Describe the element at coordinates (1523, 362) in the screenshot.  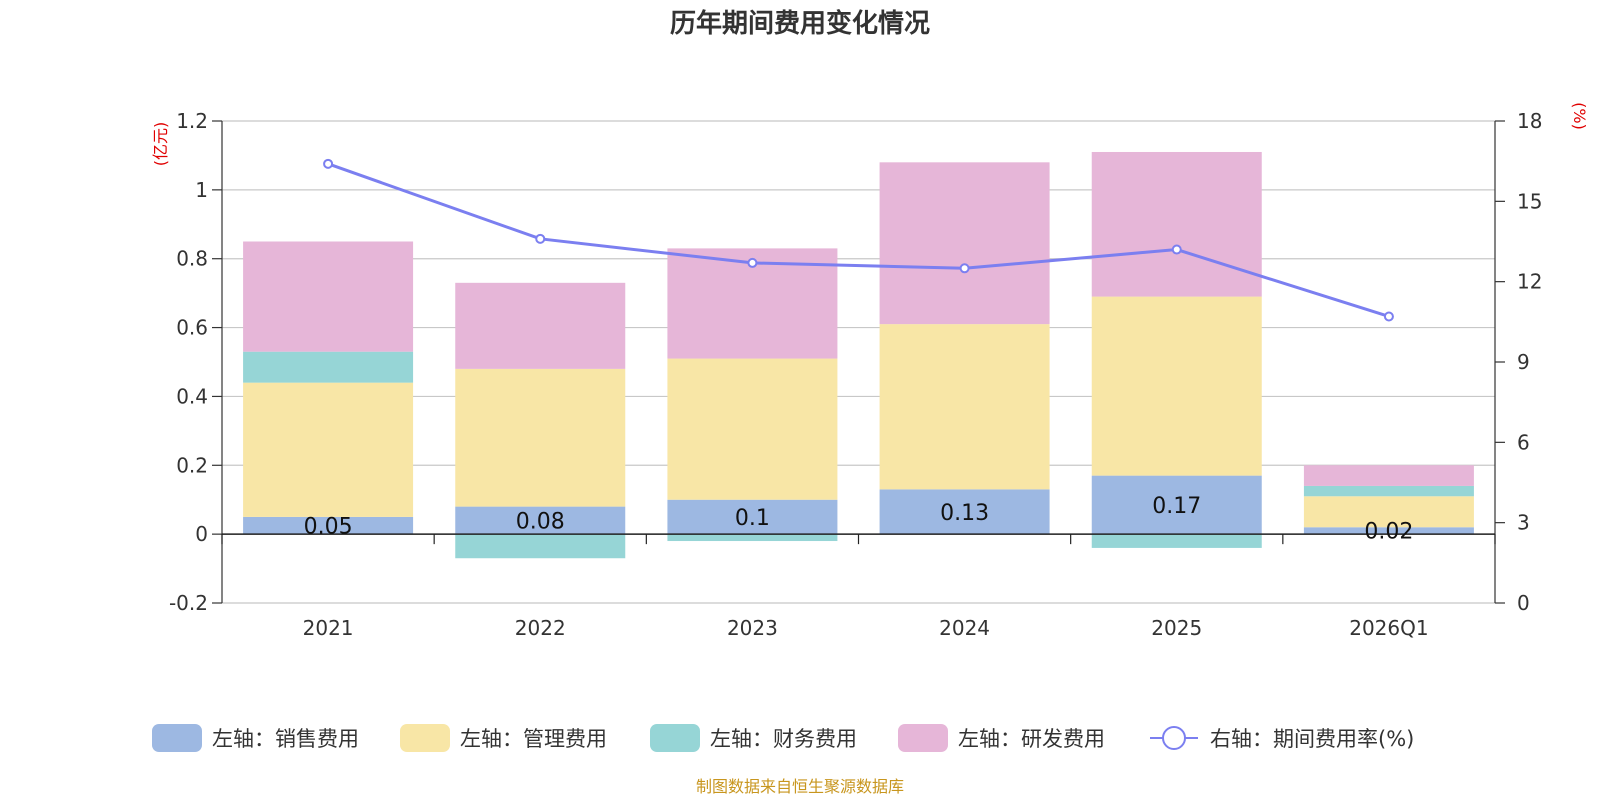
I see `right-axis-tick-label: 9` at that location.